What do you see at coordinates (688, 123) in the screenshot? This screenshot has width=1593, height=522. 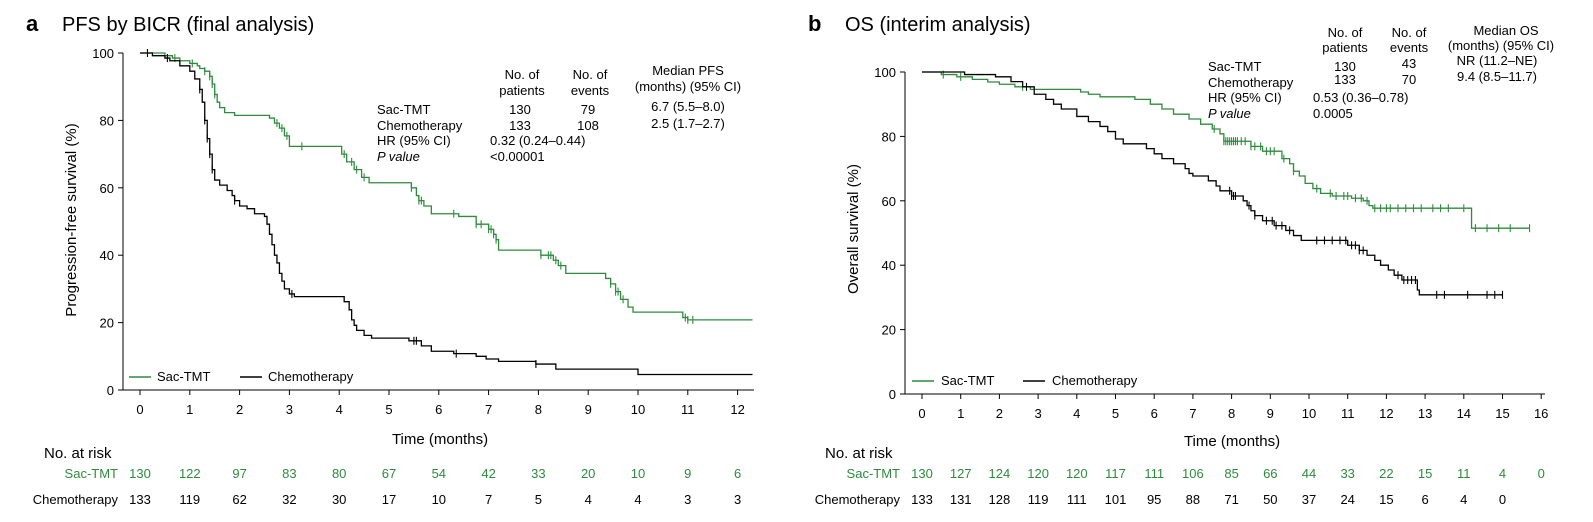 I see `stats-cell: 2.5 (1.7–2.7)` at bounding box center [688, 123].